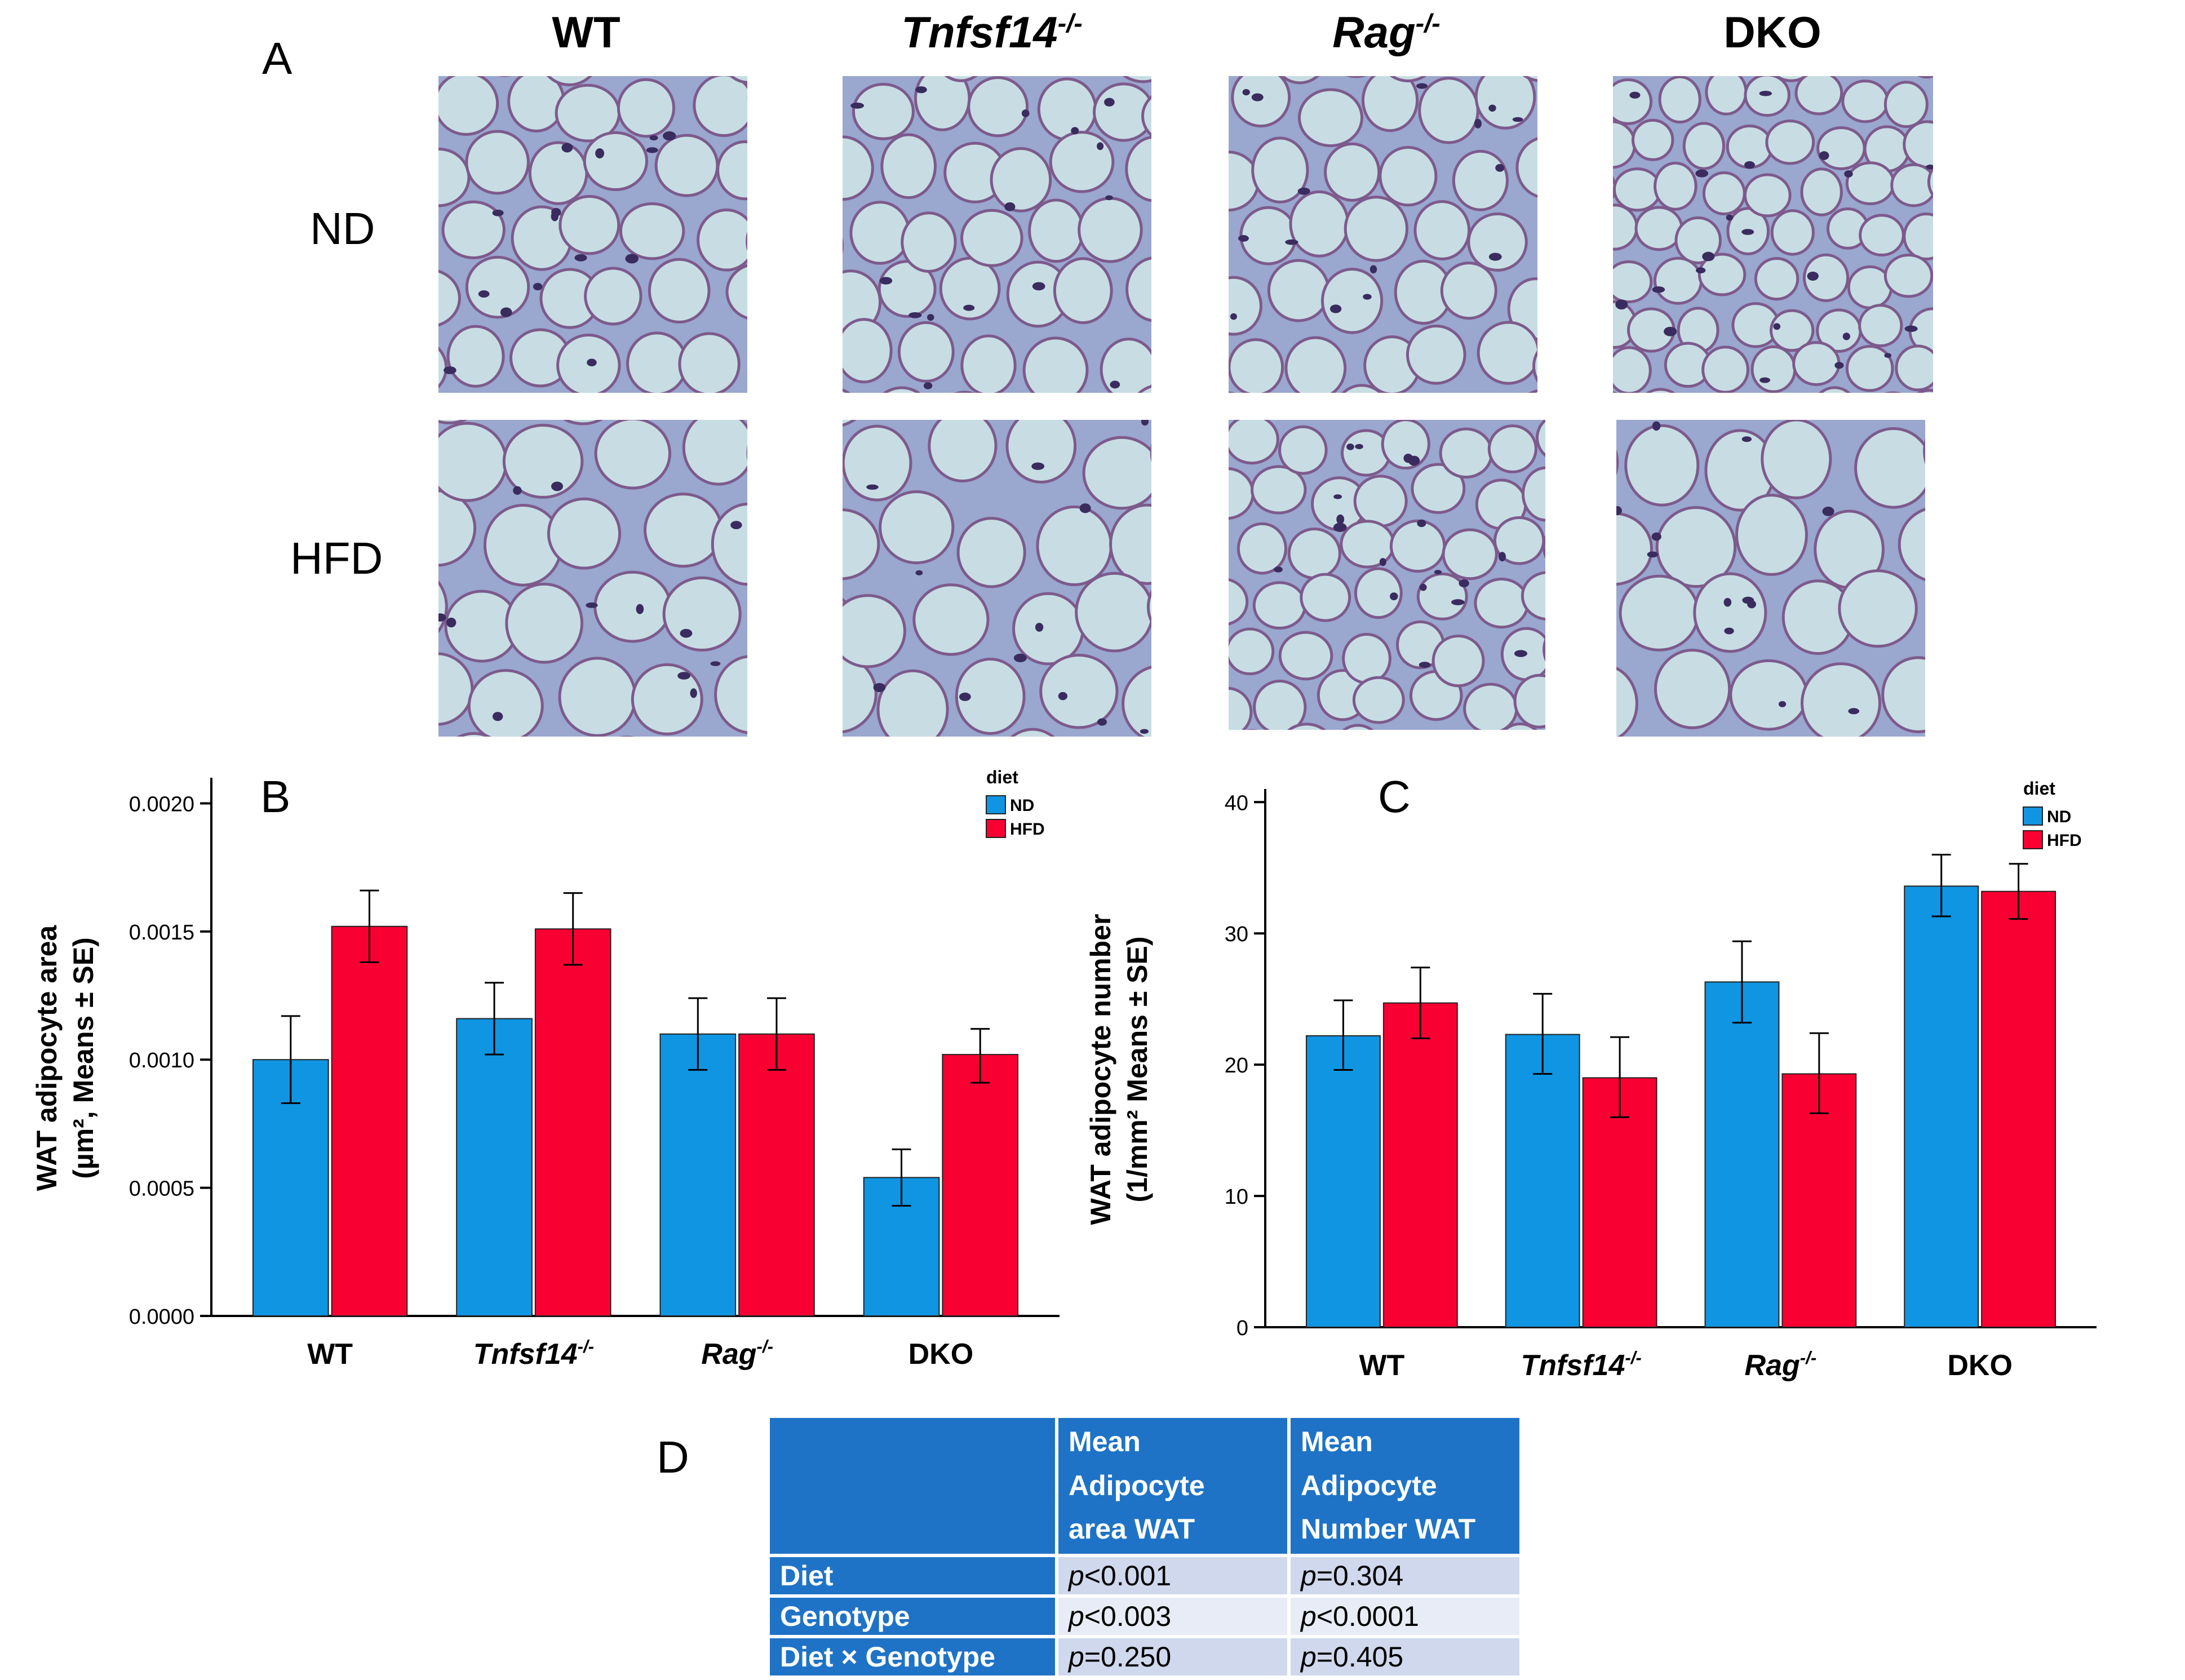 Image resolution: width=2185 pixels, height=1680 pixels. I want to click on y-tick-label: 0.0000, so click(161, 1317).